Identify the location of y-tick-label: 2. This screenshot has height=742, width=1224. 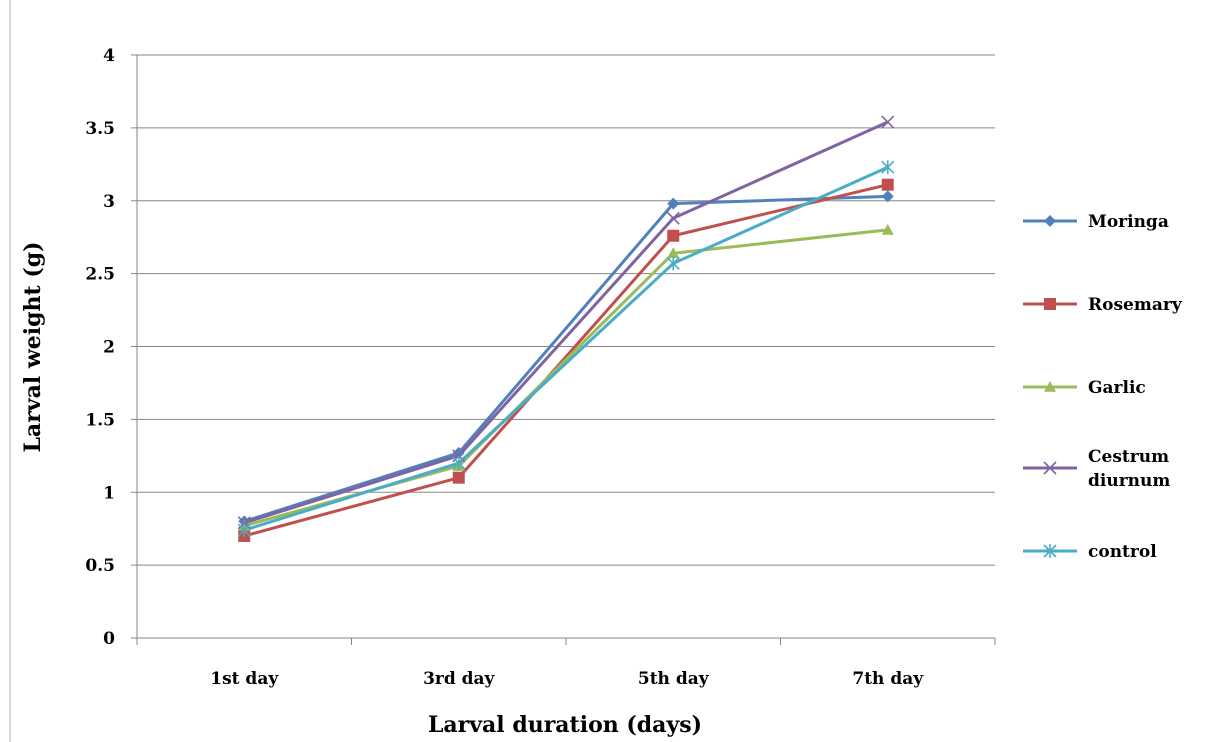
(109, 348).